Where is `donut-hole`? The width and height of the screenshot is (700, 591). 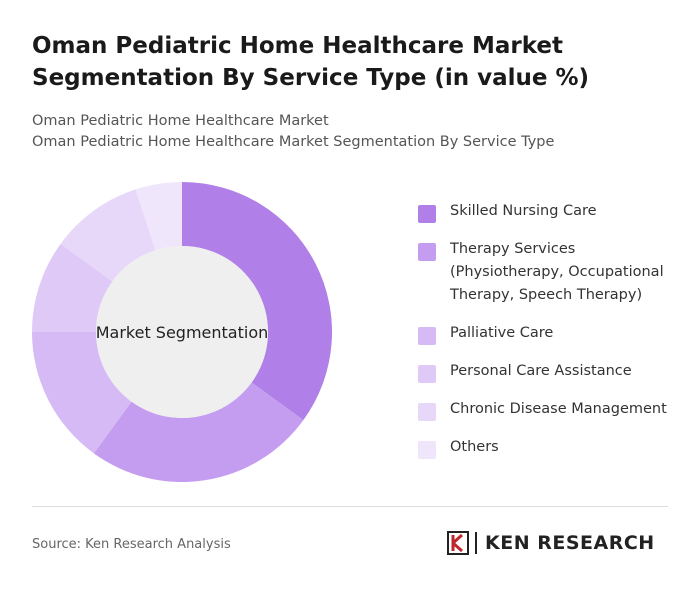 donut-hole is located at coordinates (182, 332).